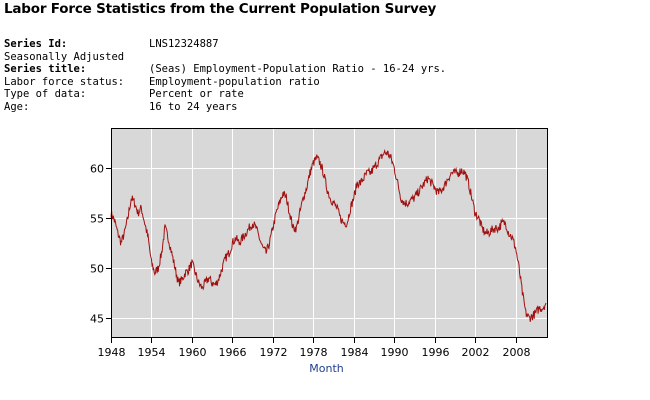  Describe the element at coordinates (97, 219) in the screenshot. I see `y-tick-label: 55` at that location.